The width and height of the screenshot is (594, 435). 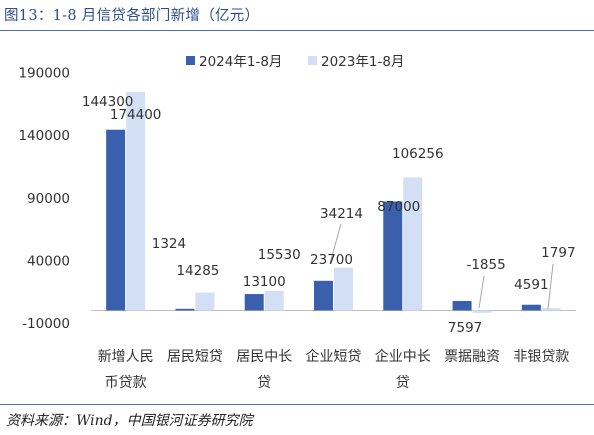 What do you see at coordinates (297, 30) in the screenshot?
I see `title-divider` at bounding box center [297, 30].